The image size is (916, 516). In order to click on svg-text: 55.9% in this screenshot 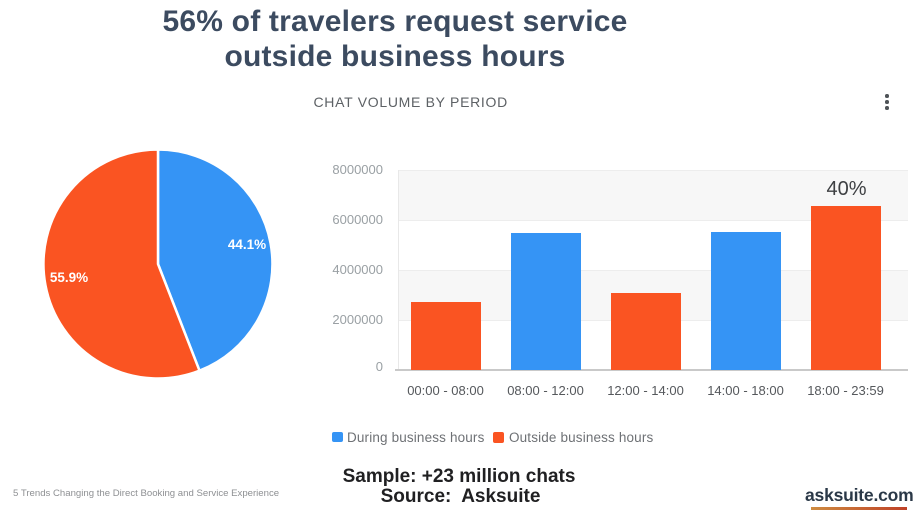, I will do `click(68, 277)`.